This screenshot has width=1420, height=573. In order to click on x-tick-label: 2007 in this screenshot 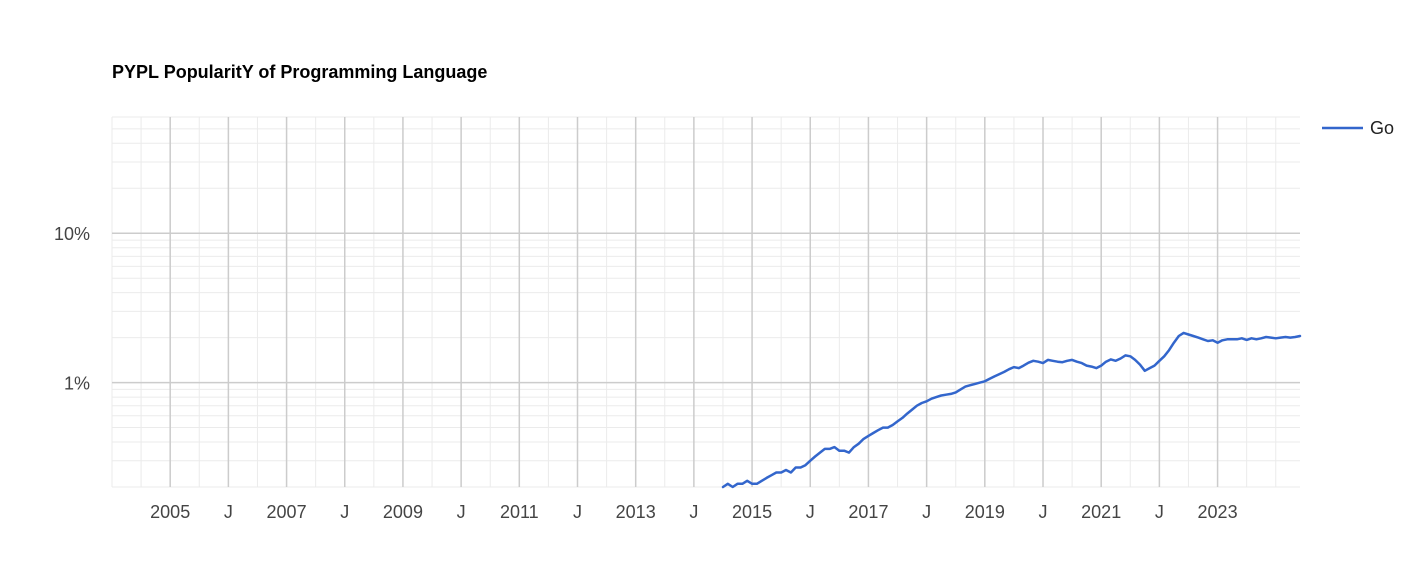, I will do `click(287, 512)`.